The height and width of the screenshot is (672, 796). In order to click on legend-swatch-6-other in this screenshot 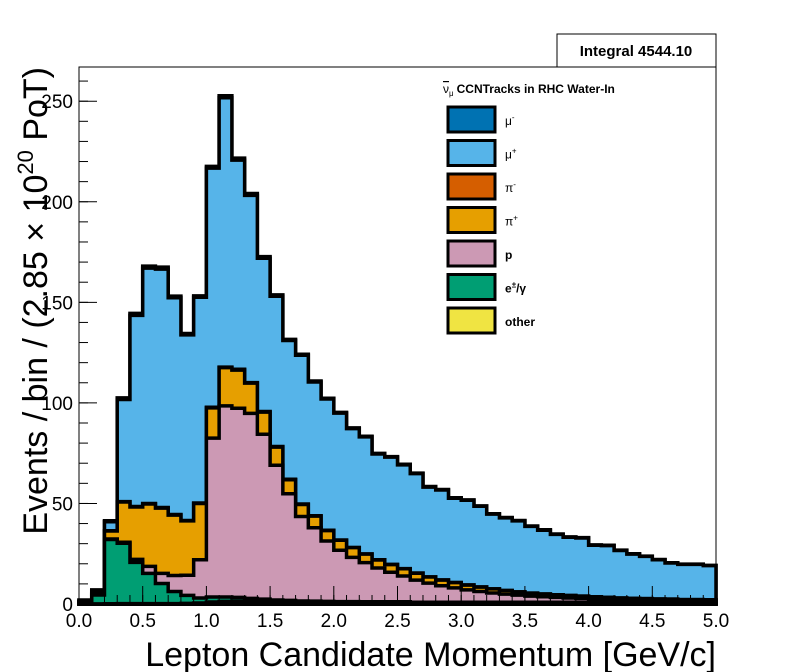, I will do `click(471, 320)`.